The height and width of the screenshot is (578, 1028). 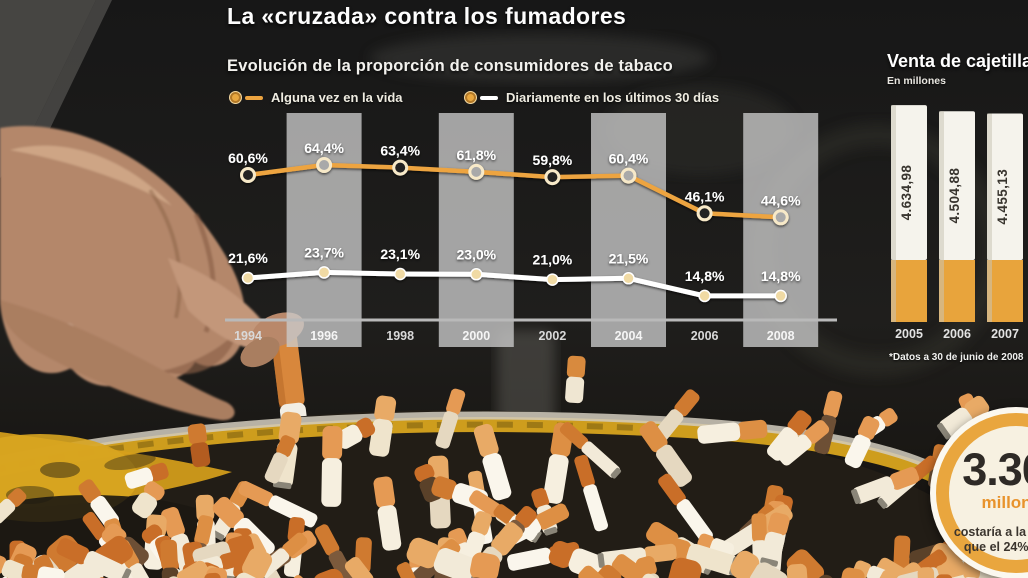 I want to click on index-finger, so click(x=218, y=303).